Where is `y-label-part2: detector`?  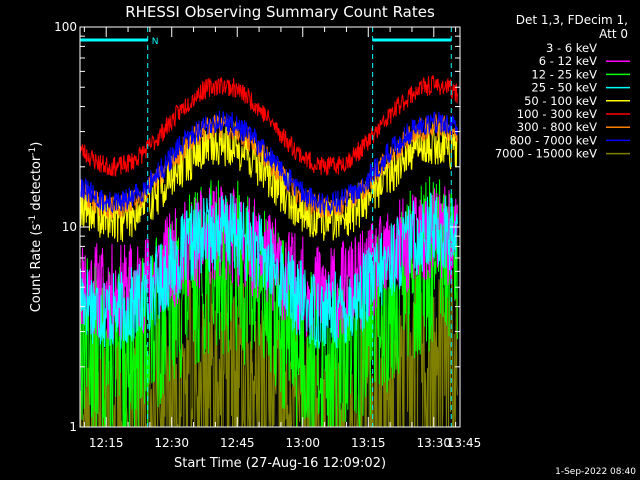 y-label-part2: detector is located at coordinates (36, 185).